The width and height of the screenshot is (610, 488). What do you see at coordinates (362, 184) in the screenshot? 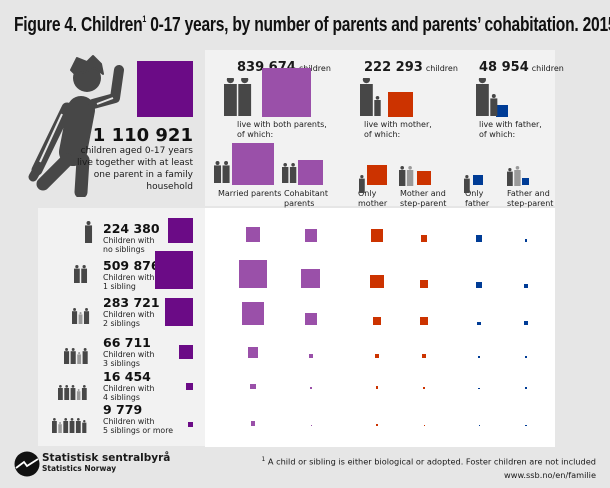
I see `only-mother-icon` at bounding box center [362, 184].